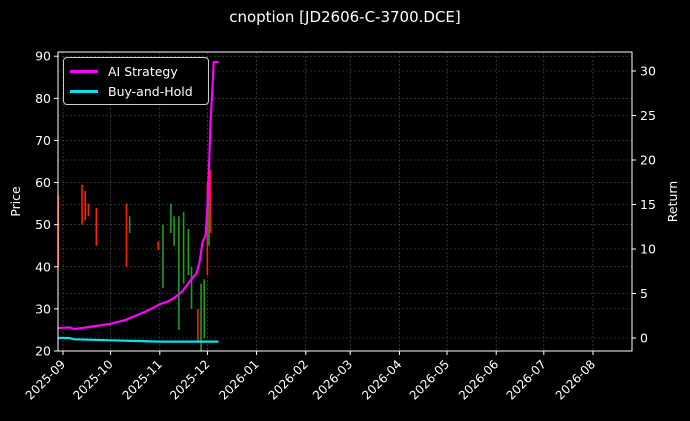 This screenshot has height=421, width=690. What do you see at coordinates (43, 56) in the screenshot?
I see `y-tick-label: 90` at bounding box center [43, 56].